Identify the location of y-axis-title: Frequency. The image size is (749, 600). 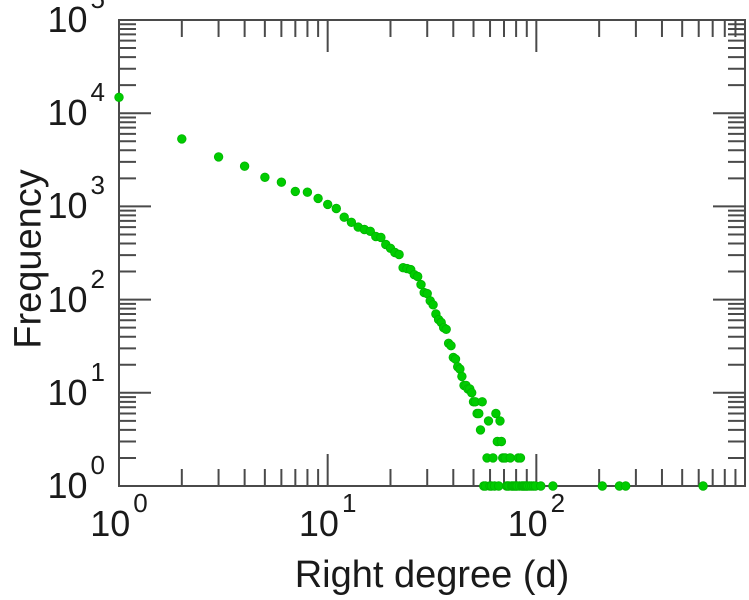
(28, 259).